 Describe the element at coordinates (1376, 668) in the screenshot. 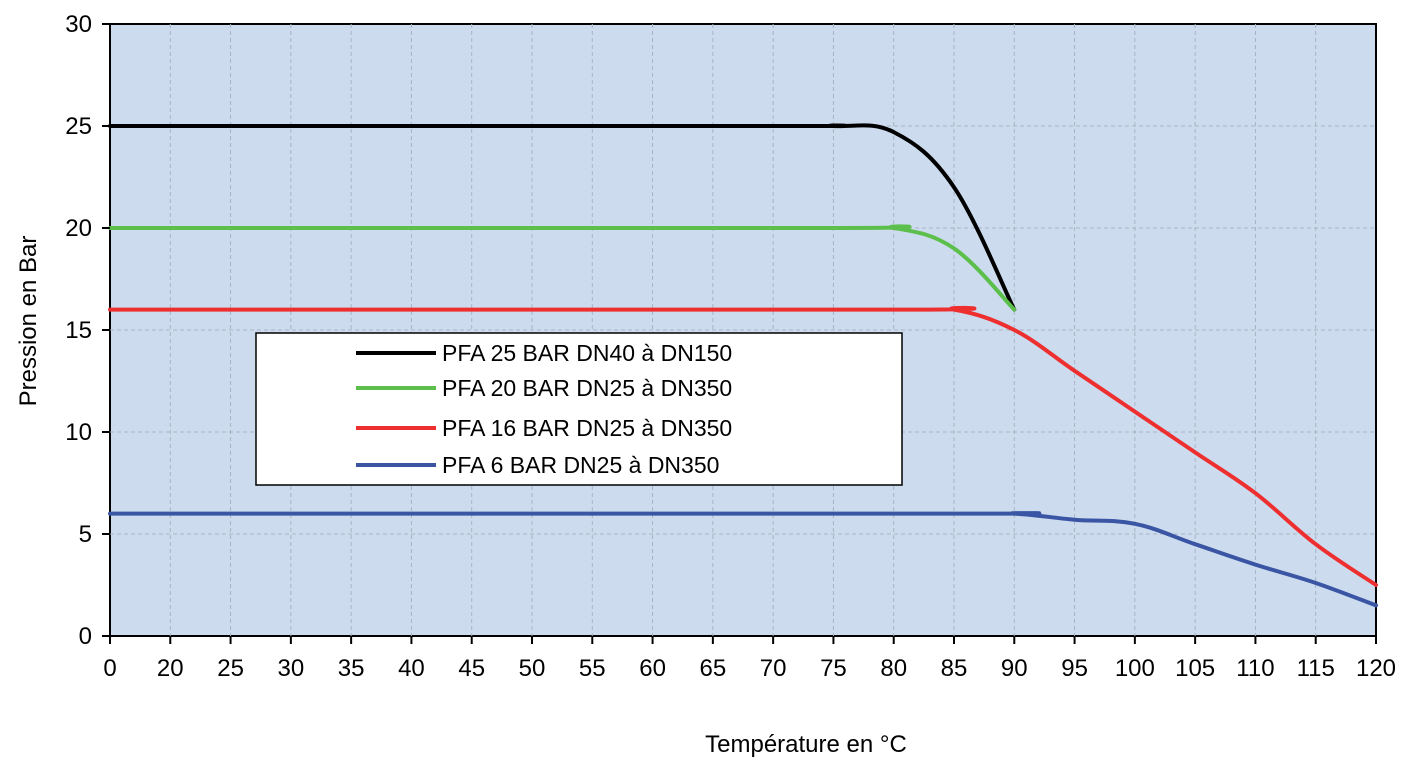

I see `x-tick-label: 120` at that location.